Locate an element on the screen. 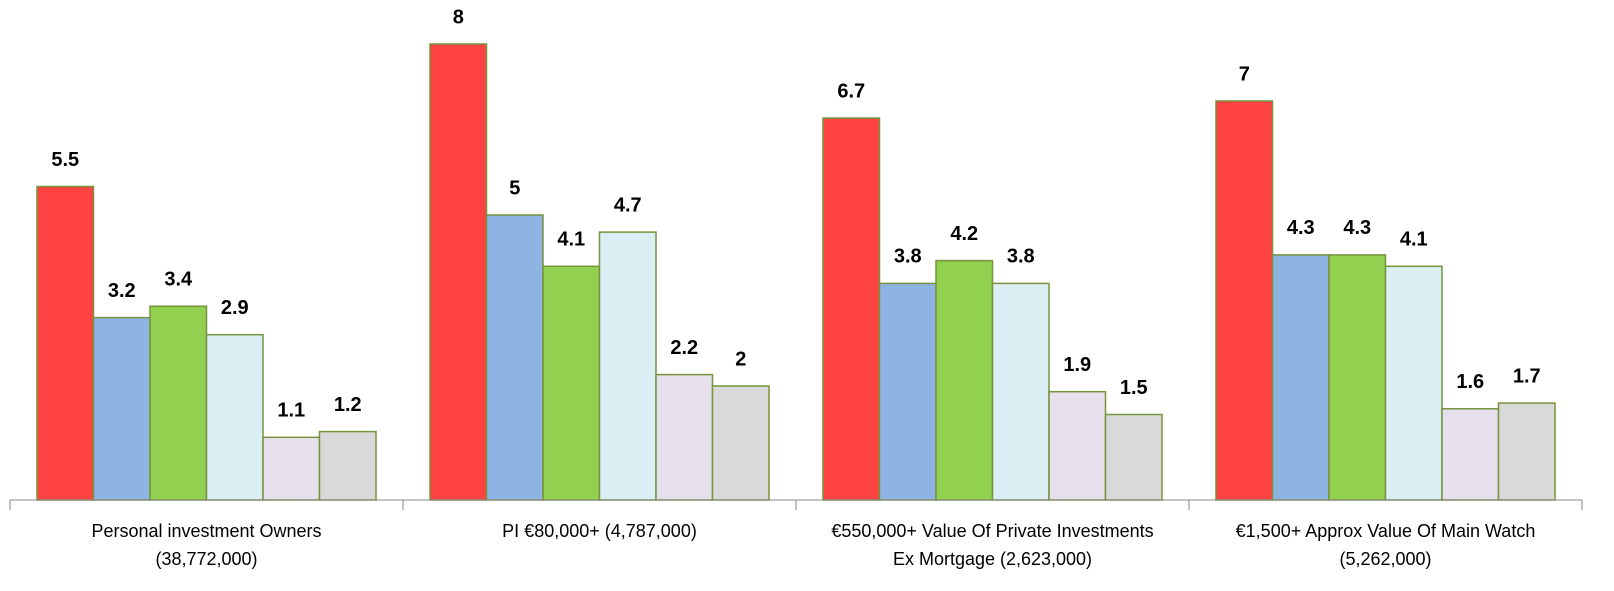 Image resolution: width=1614 pixels, height=591 pixels. value-label: 1.1 is located at coordinates (291, 411).